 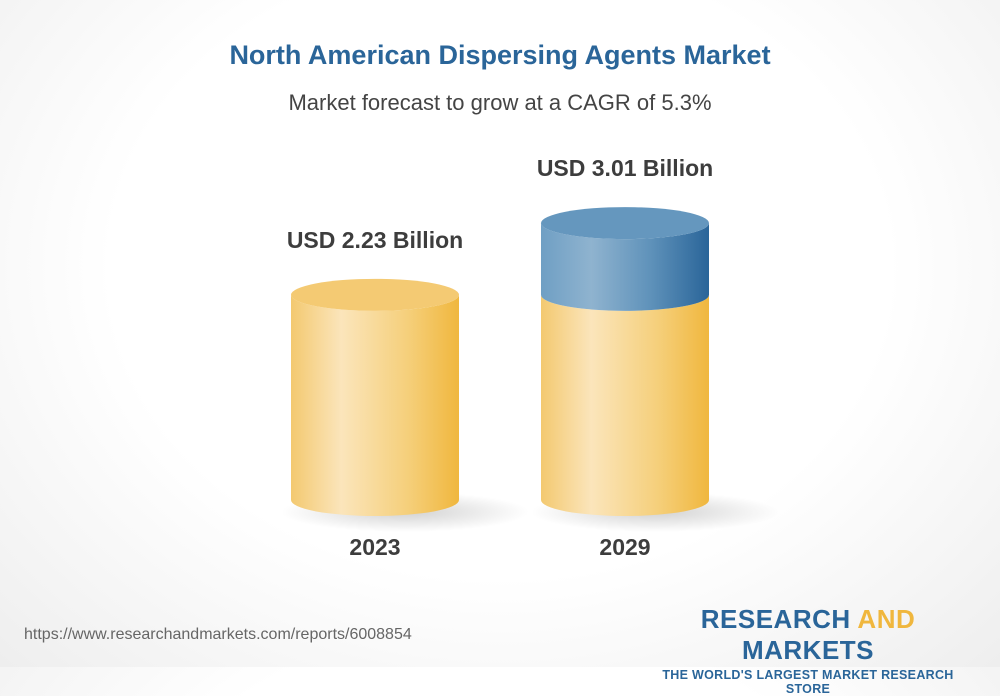 I want to click on bar-2029-base, so click(x=625, y=405).